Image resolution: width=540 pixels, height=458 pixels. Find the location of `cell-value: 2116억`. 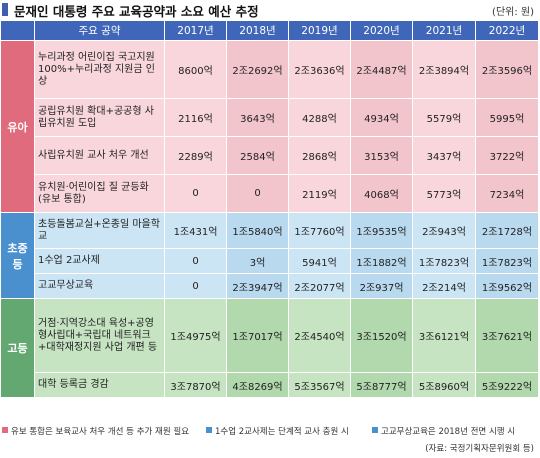

cell-value: 2116억 is located at coordinates (195, 117).